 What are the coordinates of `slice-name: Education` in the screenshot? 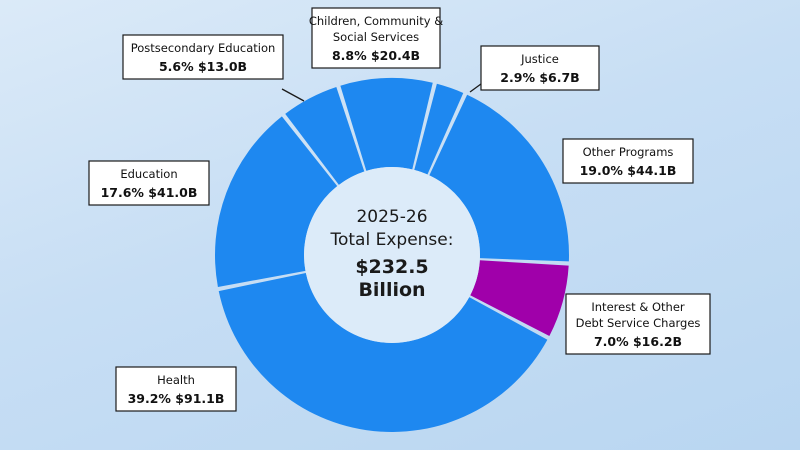 It's located at (148, 174).